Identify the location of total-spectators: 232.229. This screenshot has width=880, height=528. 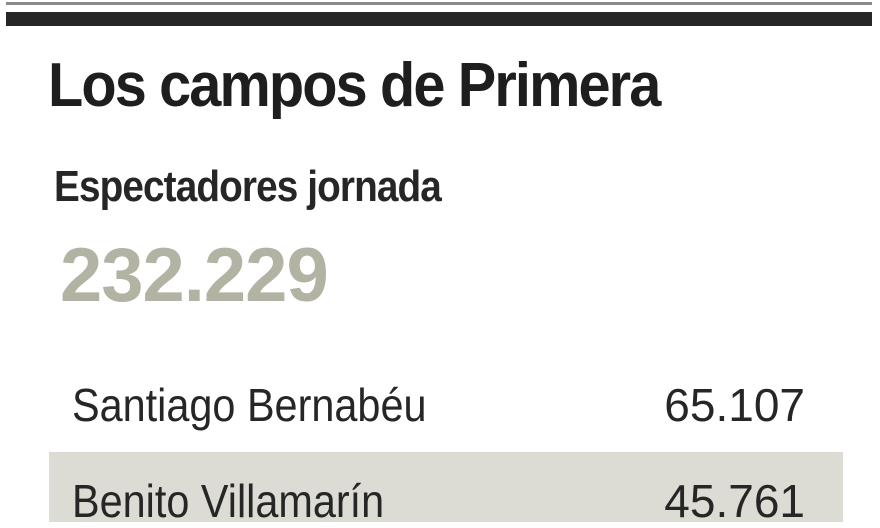
(194, 275).